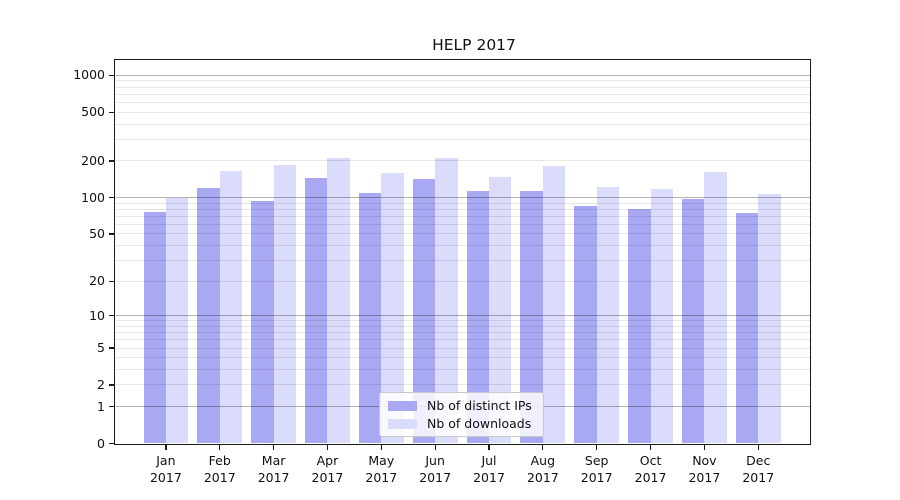  What do you see at coordinates (220, 447) in the screenshot?
I see `x-tick-feb` at bounding box center [220, 447].